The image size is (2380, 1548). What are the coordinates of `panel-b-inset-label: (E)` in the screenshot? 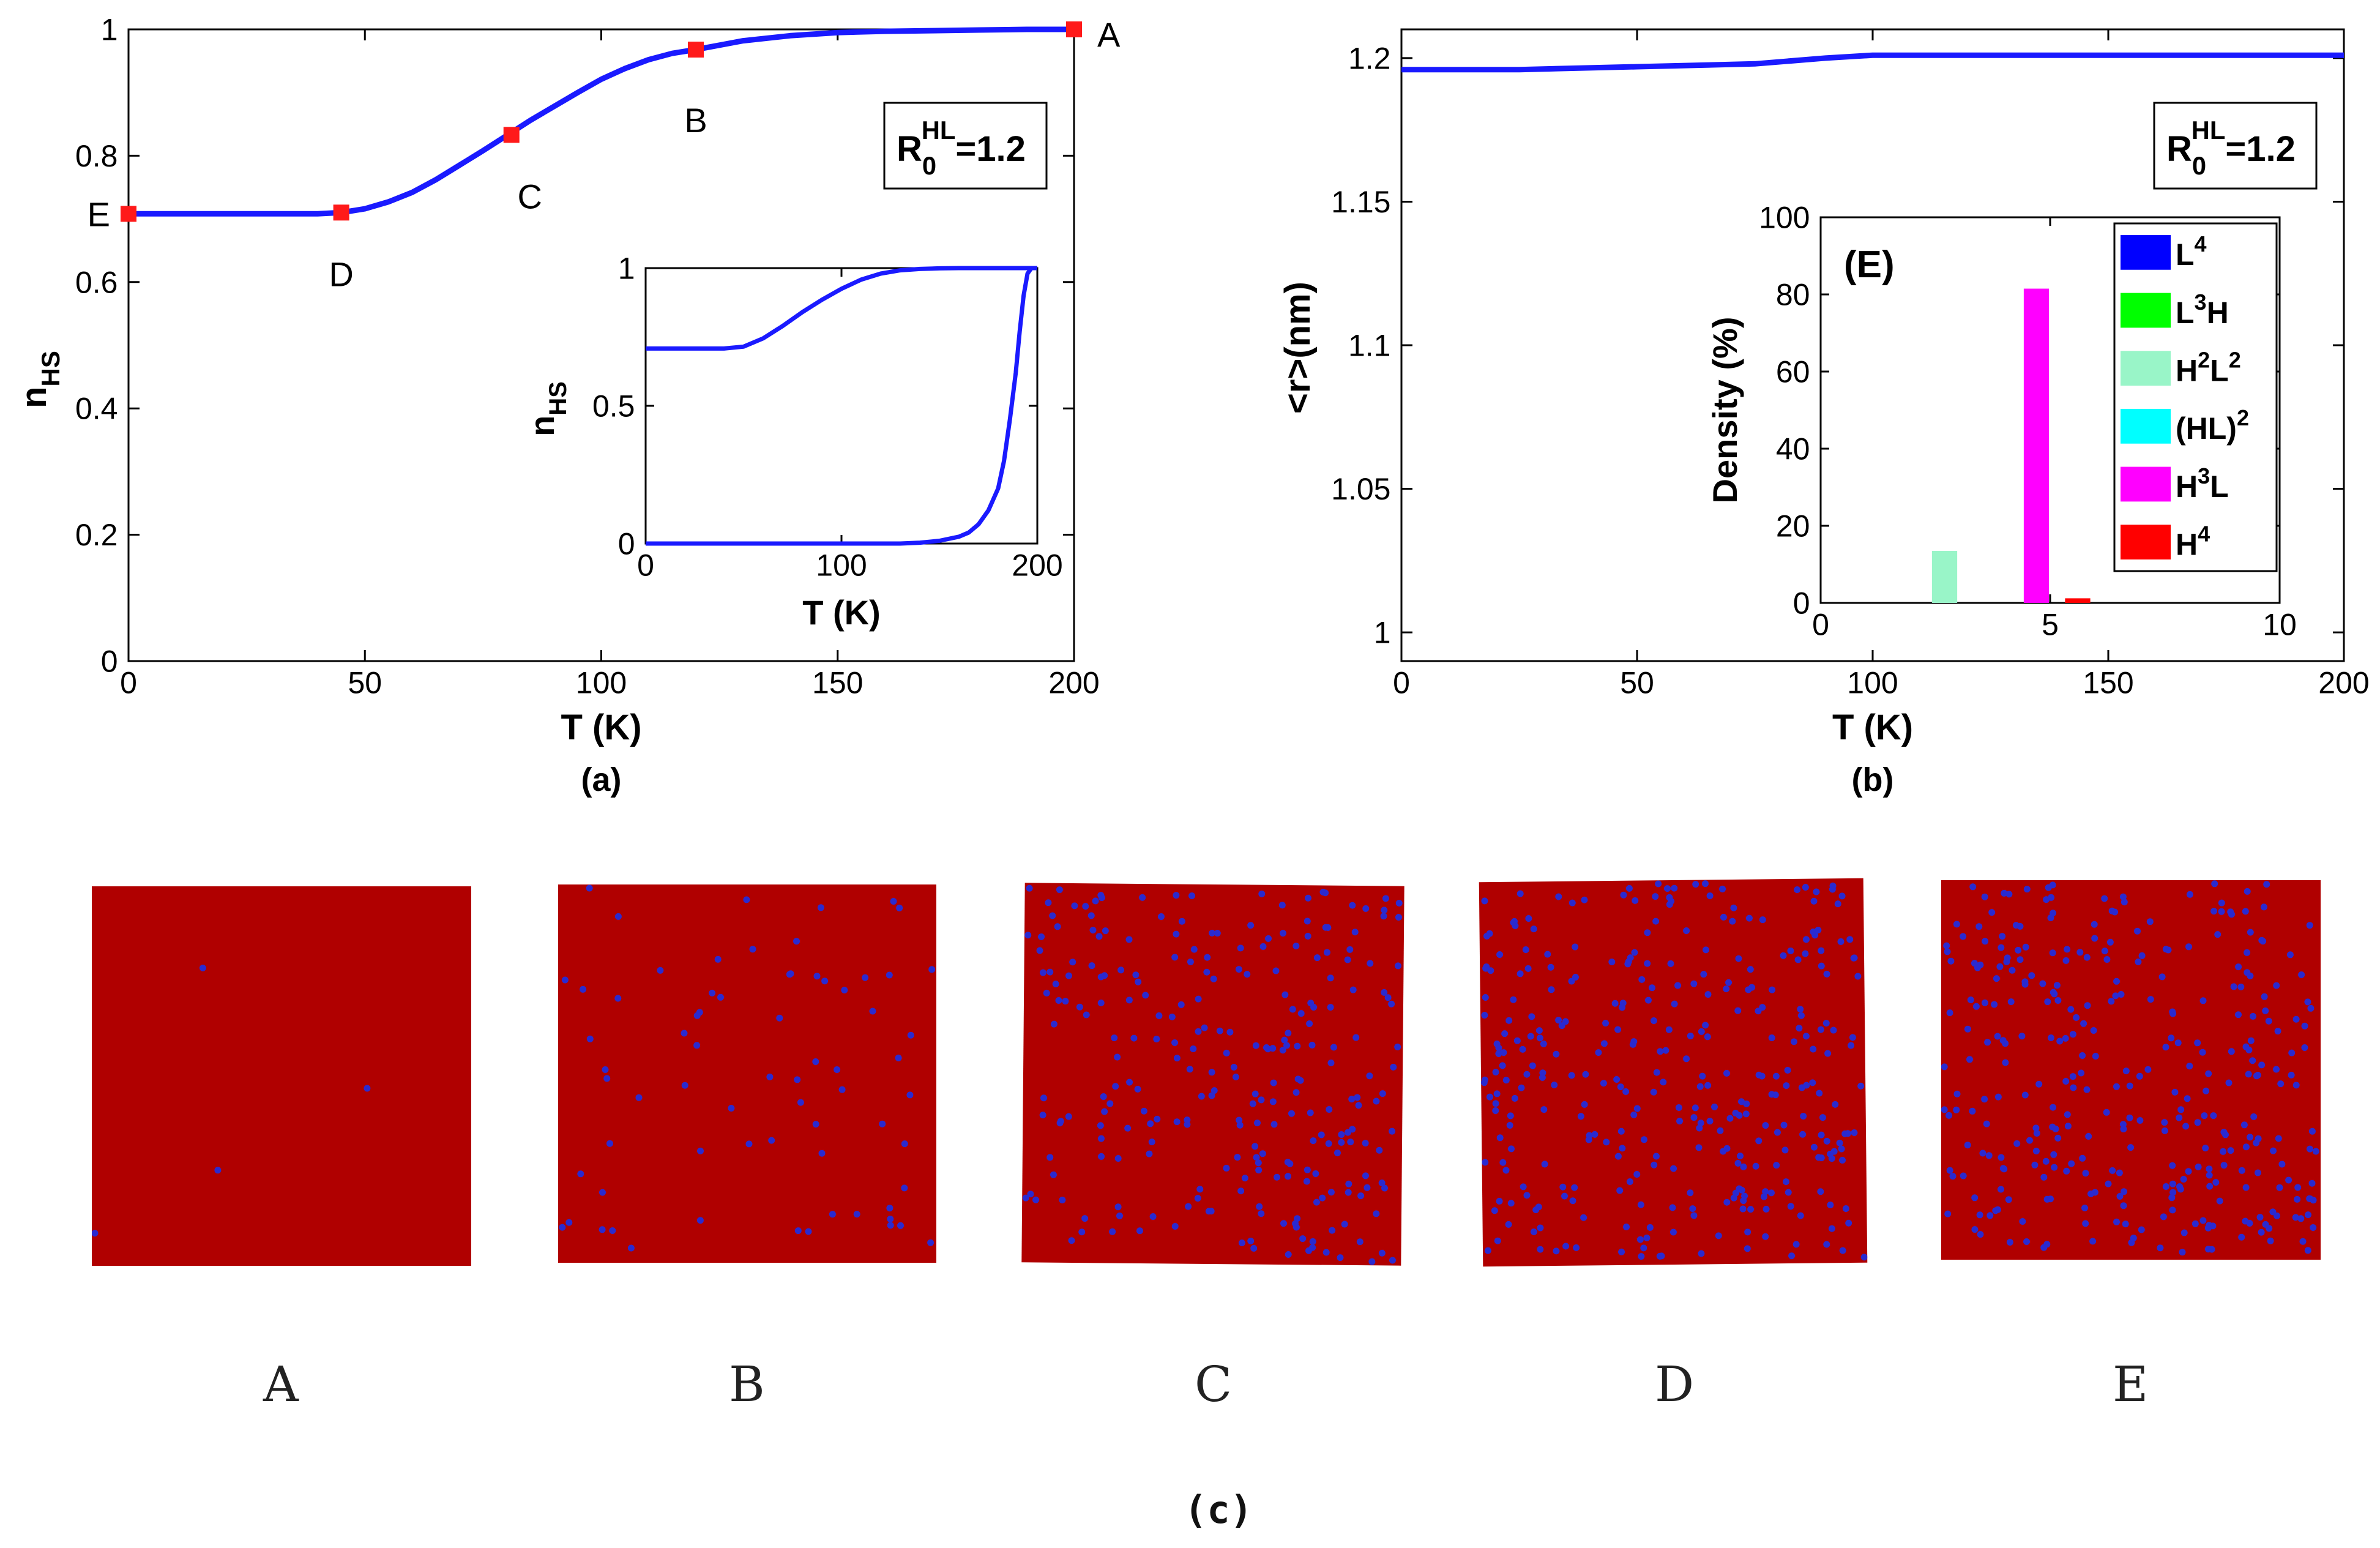 It's located at (1869, 265).